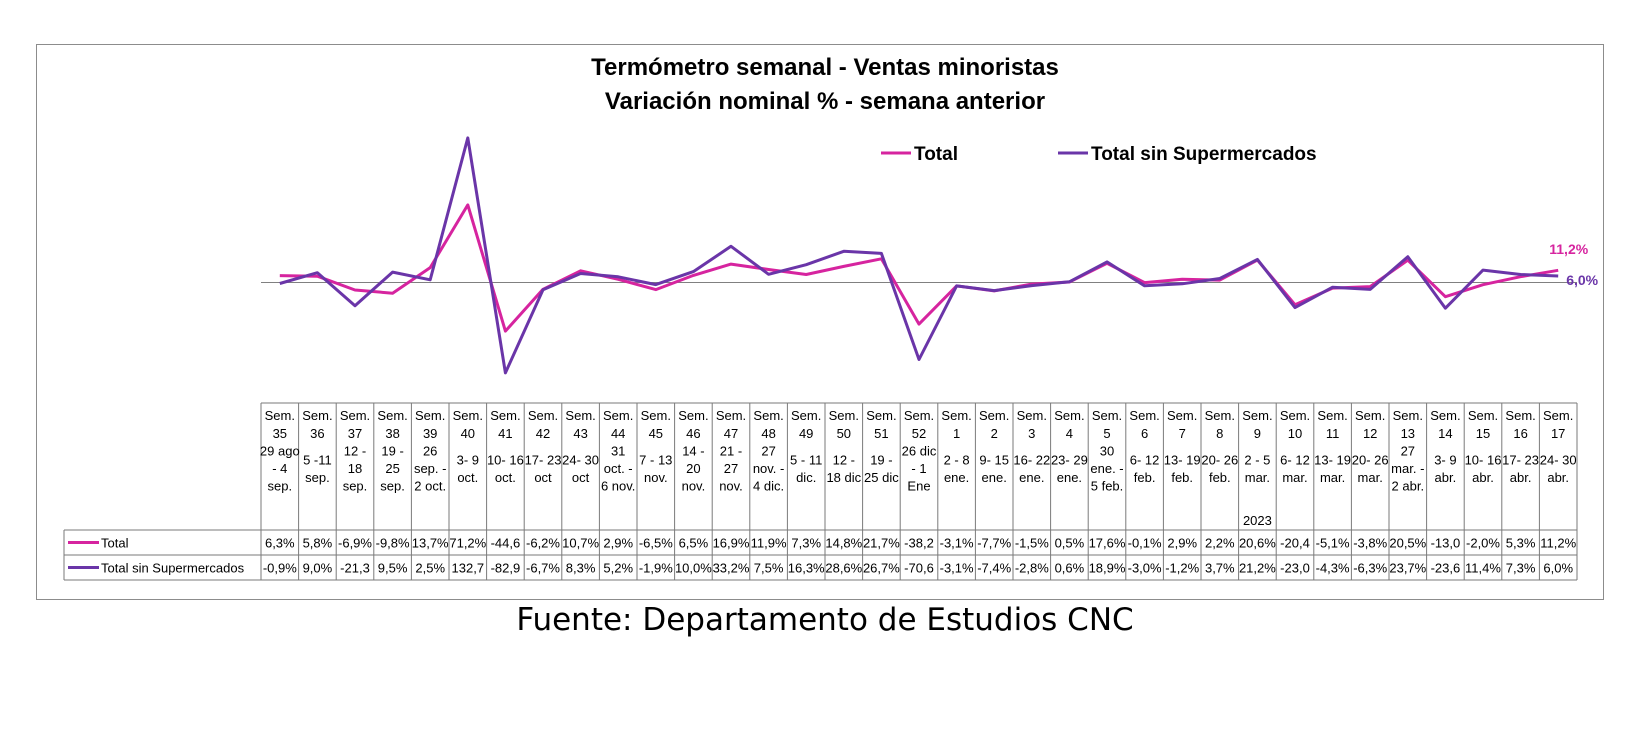 The height and width of the screenshot is (730, 1650). Describe the element at coordinates (1070, 543) in the screenshot. I see `table-cell-value: 0,5%` at that location.